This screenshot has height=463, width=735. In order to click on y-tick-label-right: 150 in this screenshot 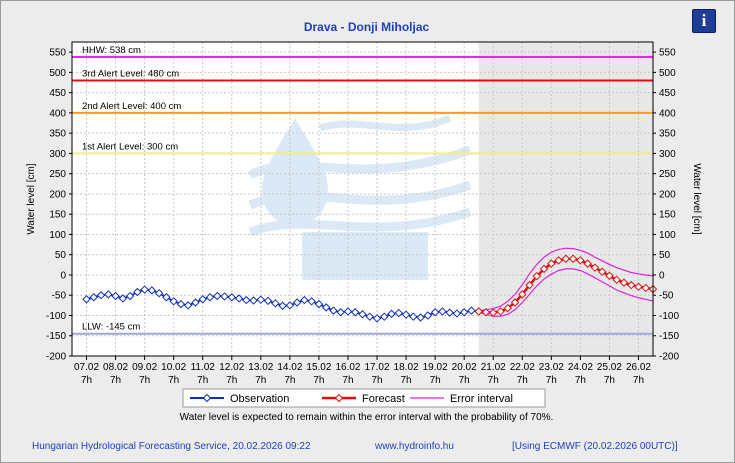, I will do `click(667, 215)`.